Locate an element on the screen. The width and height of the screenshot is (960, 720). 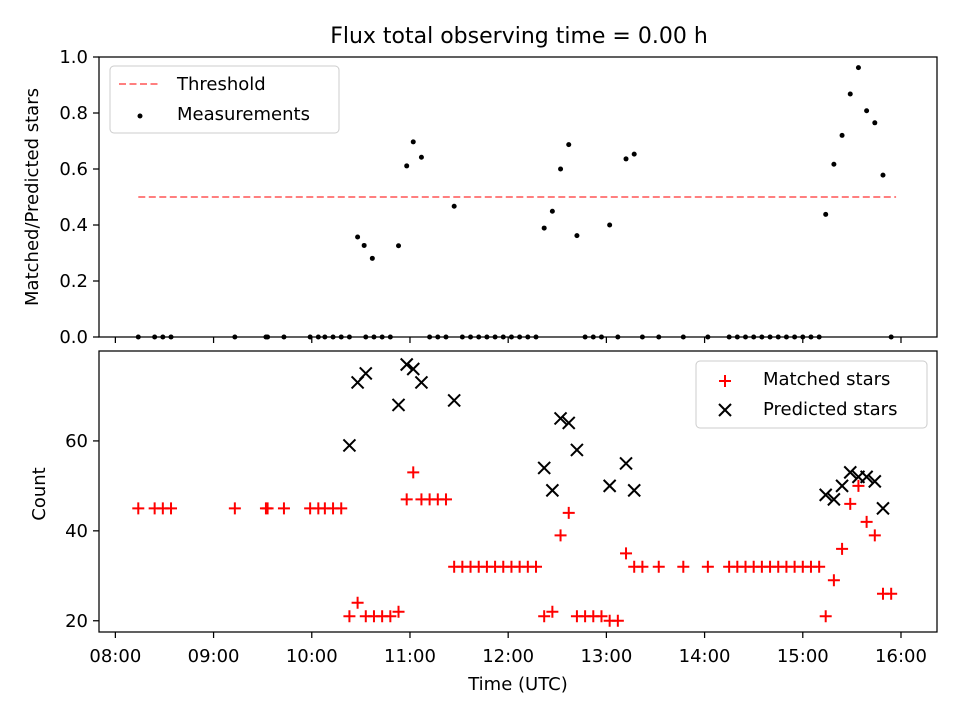
bottom-x-tick-label: 15:00 is located at coordinates (803, 656).